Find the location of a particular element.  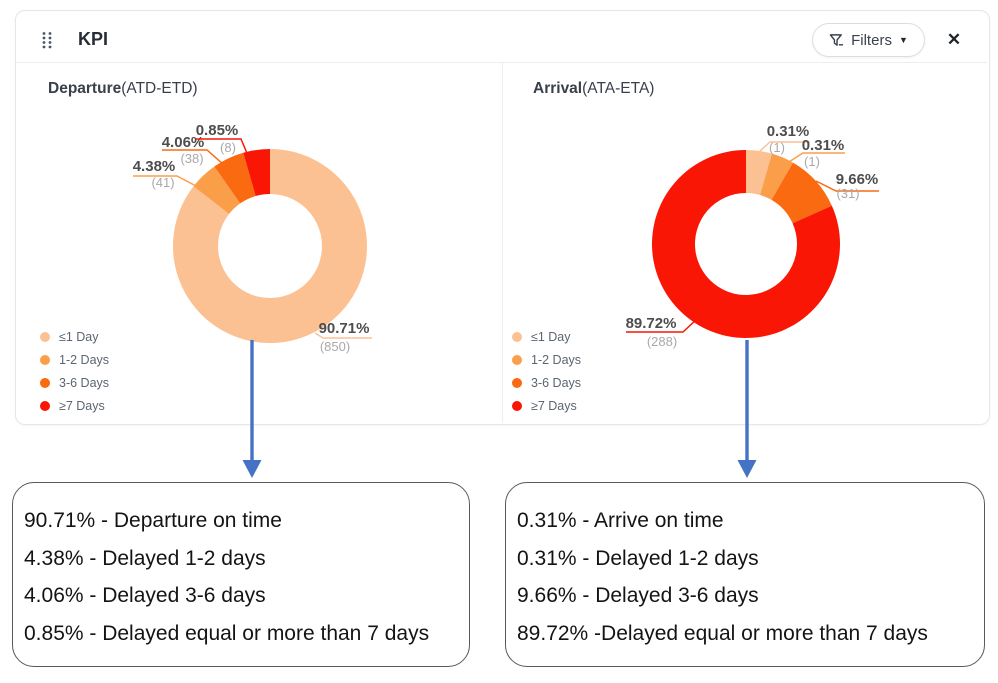

slice-label-pct: 4.06% is located at coordinates (183, 142).